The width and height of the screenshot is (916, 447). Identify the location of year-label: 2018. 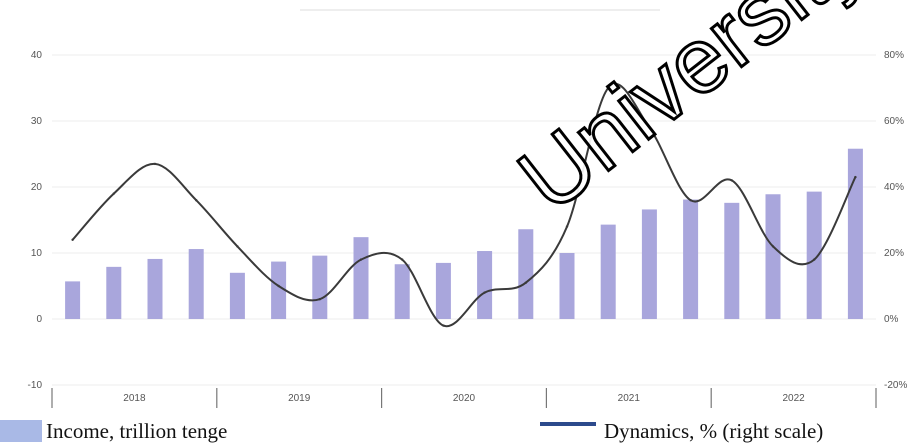
(134, 398).